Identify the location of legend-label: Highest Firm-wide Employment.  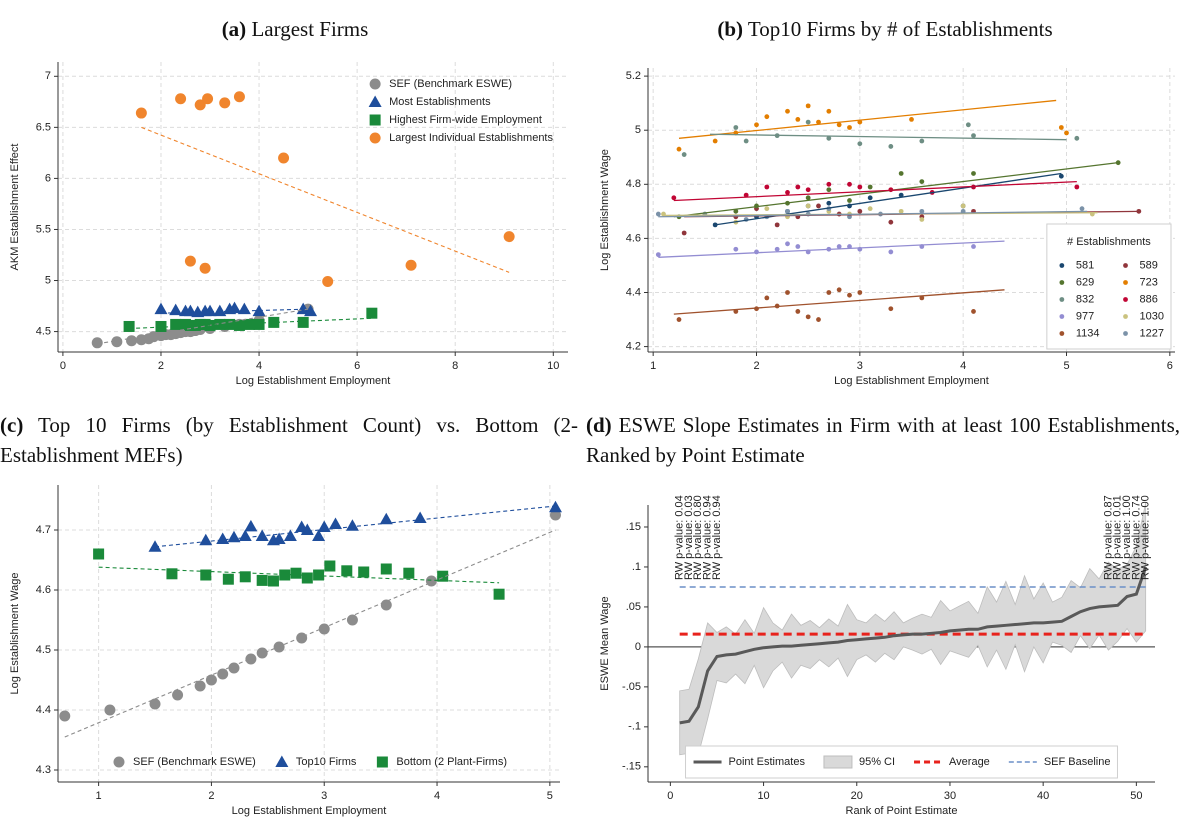
(465, 120).